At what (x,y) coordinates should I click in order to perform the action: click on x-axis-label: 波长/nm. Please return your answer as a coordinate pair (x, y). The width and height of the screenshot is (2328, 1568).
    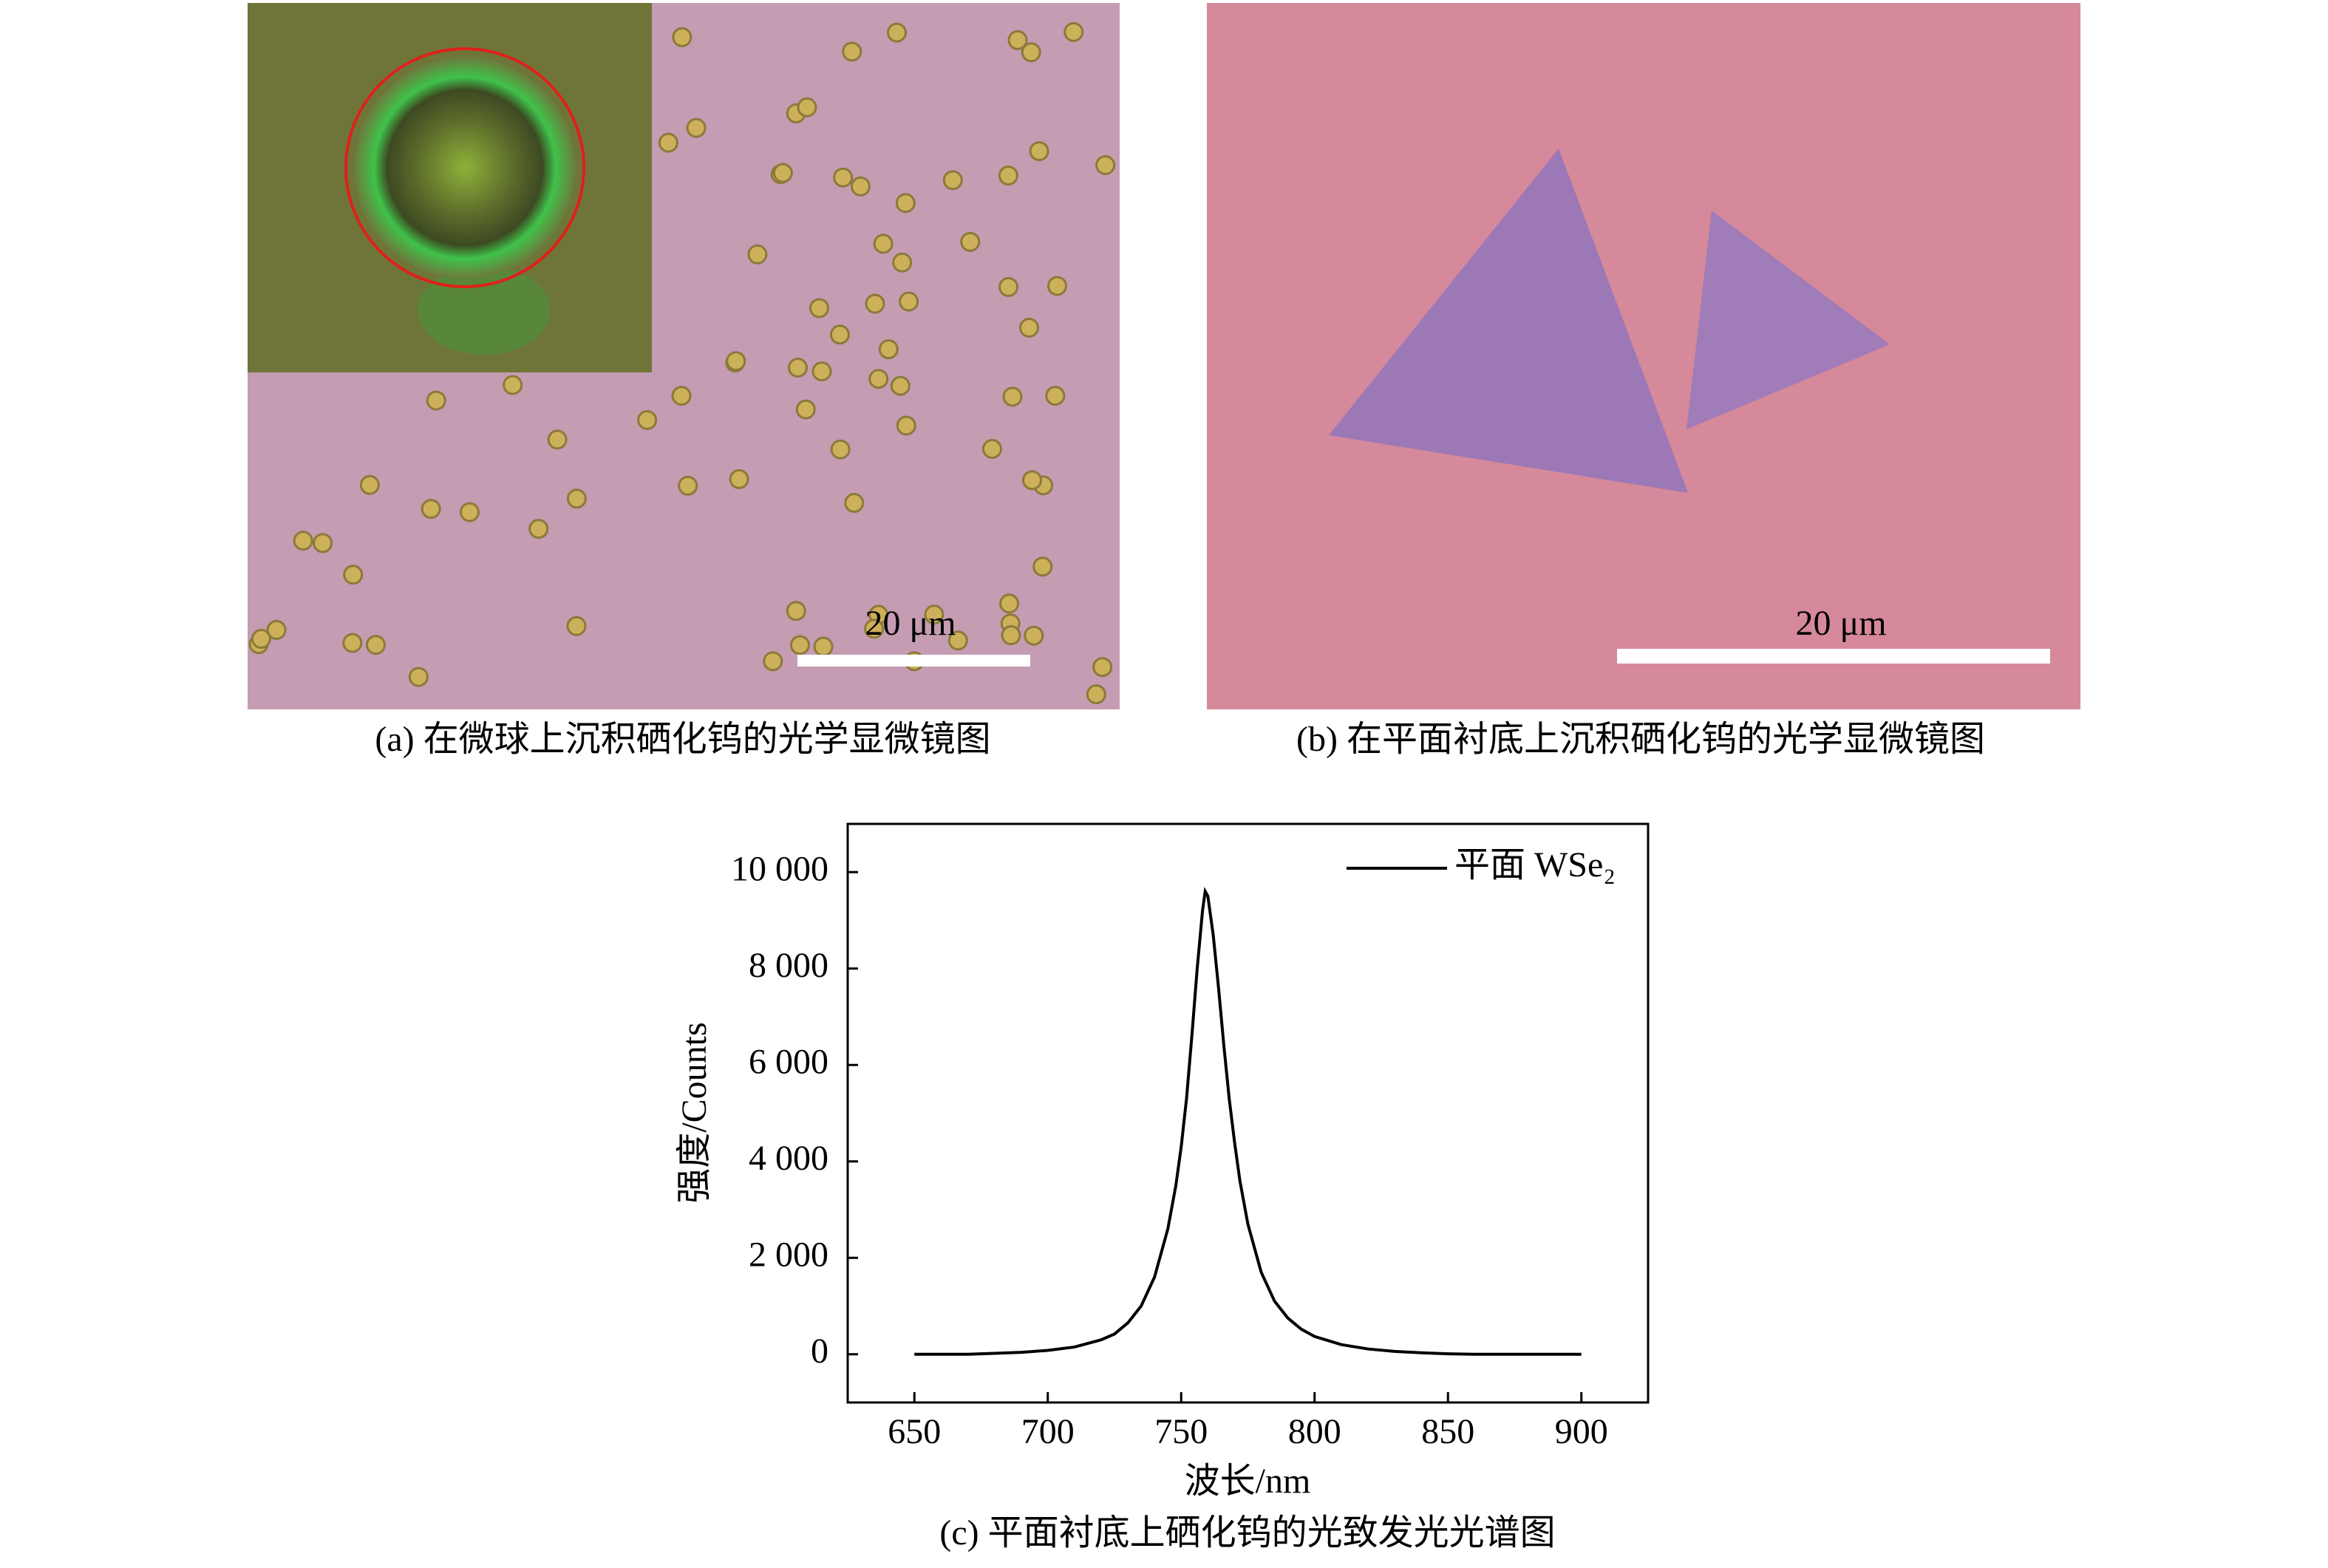
    Looking at the image, I should click on (1248, 1481).